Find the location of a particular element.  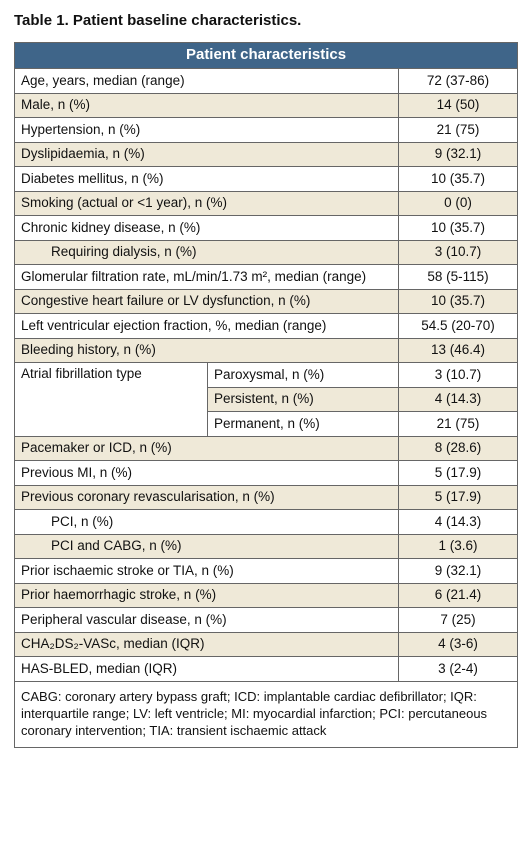

table-row: Permanent, n (%) 21 (75) is located at coordinates (267, 424).